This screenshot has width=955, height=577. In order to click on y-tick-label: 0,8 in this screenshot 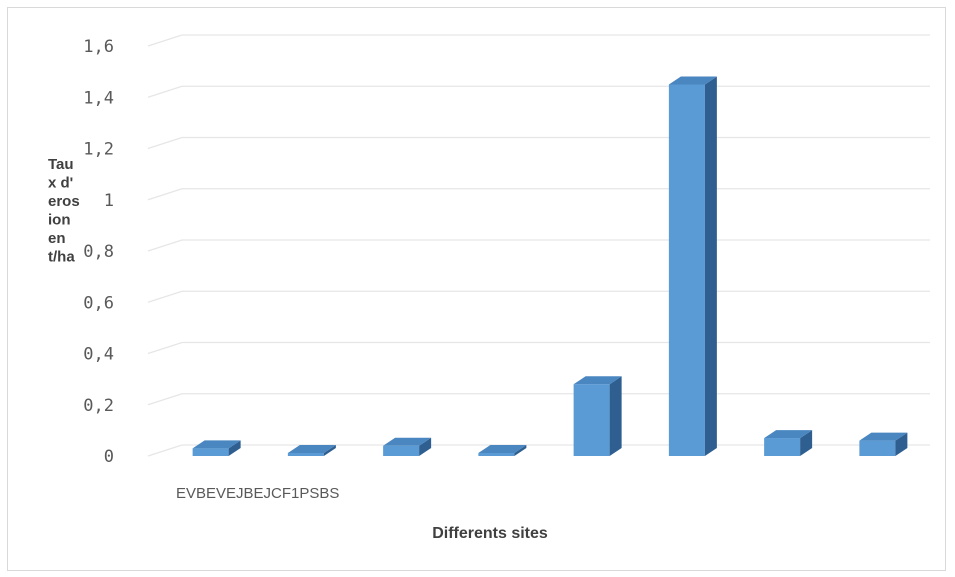, I will do `click(98, 252)`.